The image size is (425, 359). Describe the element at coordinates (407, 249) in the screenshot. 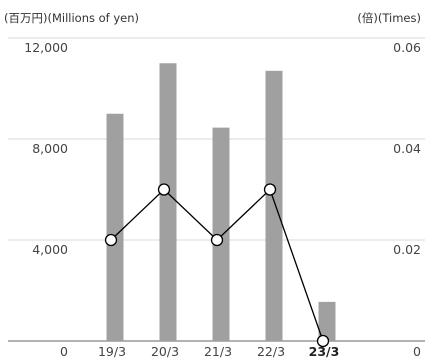

I see `right-tick-label: 0.02` at that location.